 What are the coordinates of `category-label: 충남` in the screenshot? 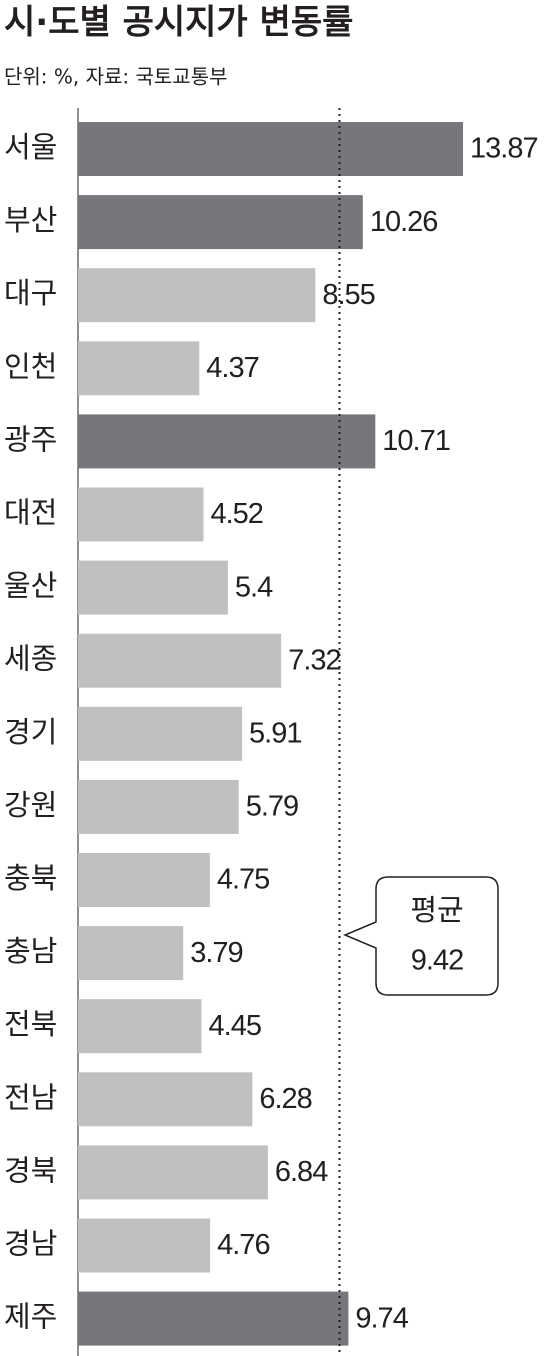 It's located at (30, 951).